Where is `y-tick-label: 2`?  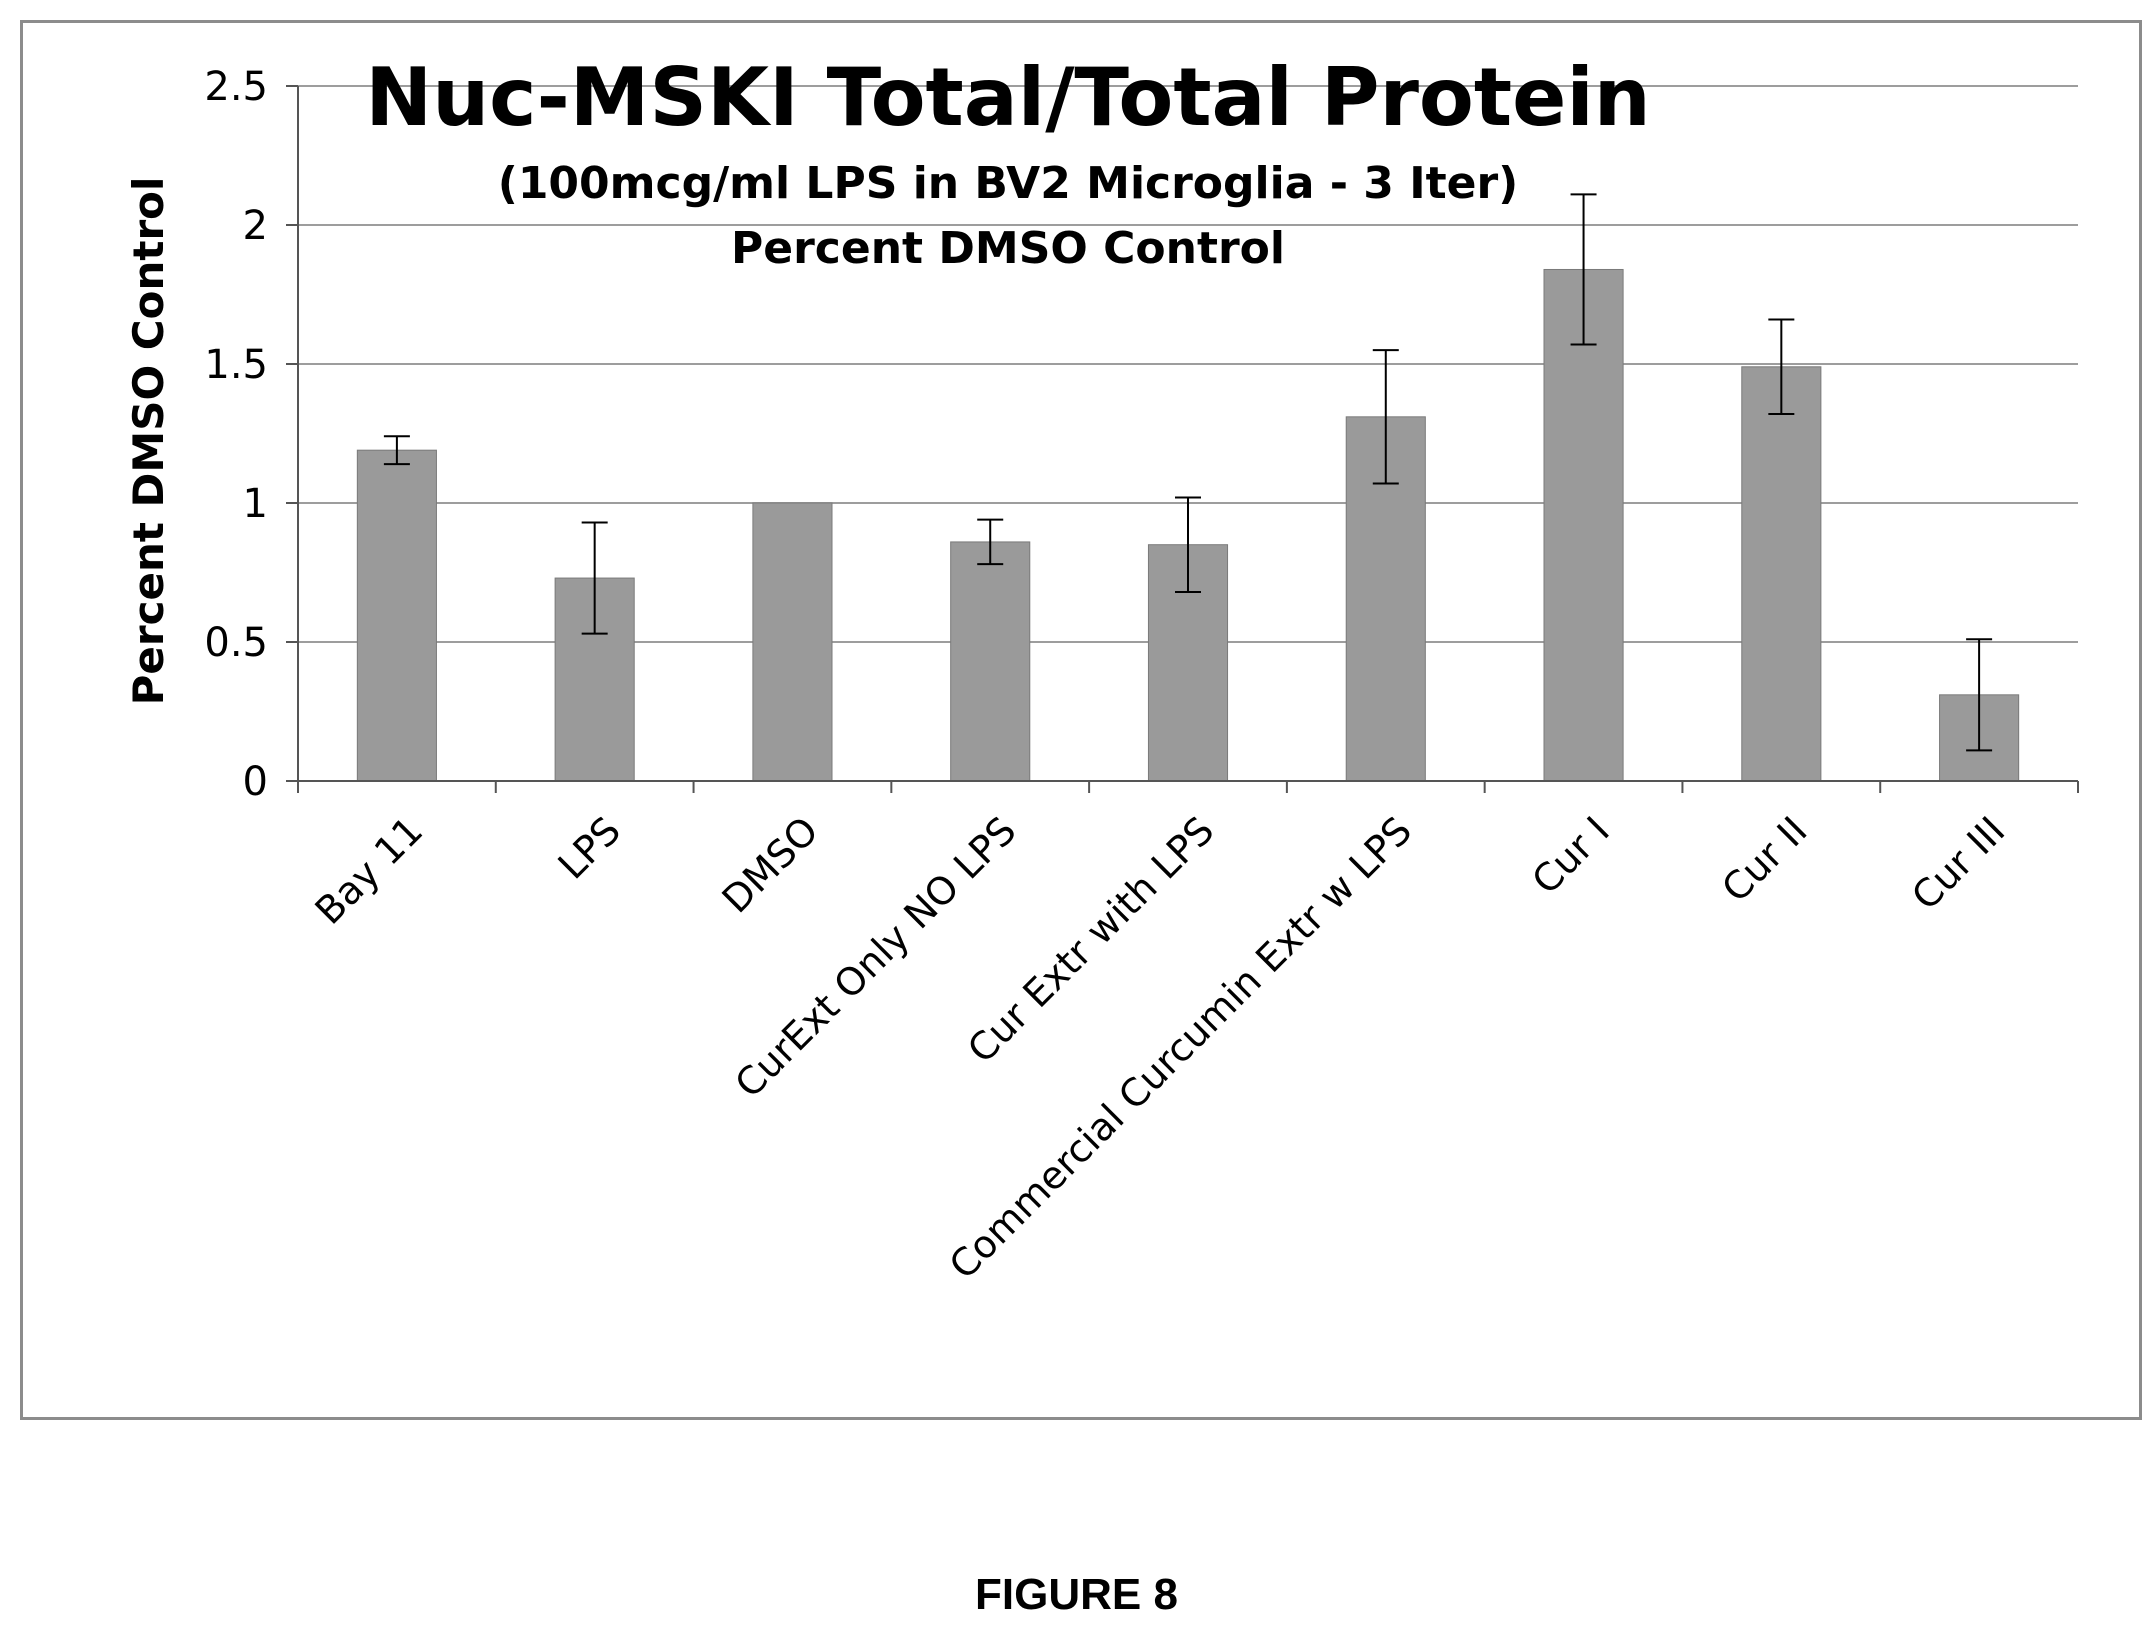
y-tick-label: 2 is located at coordinates (255, 226).